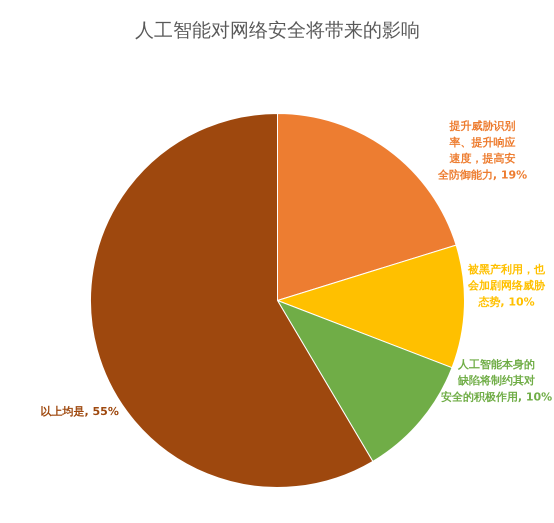  Describe the element at coordinates (79, 411) in the screenshot. I see `slice-label: 以上均是, 55%` at that location.